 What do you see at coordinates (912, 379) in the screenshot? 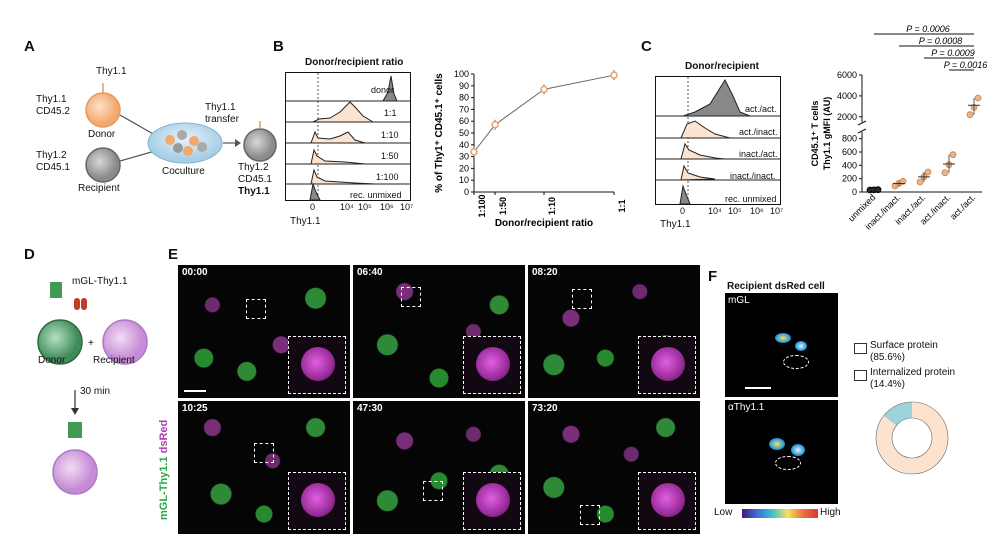
I see `legend-internal: Internalized protein (14.4%)` at bounding box center [912, 379].